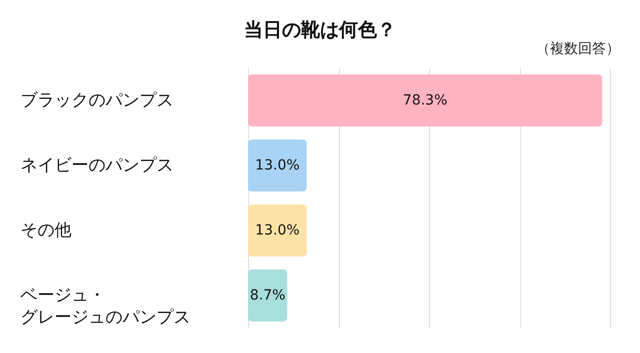  What do you see at coordinates (320, 30) in the screenshot?
I see `chart-title: 当日の靴は何色？` at bounding box center [320, 30].